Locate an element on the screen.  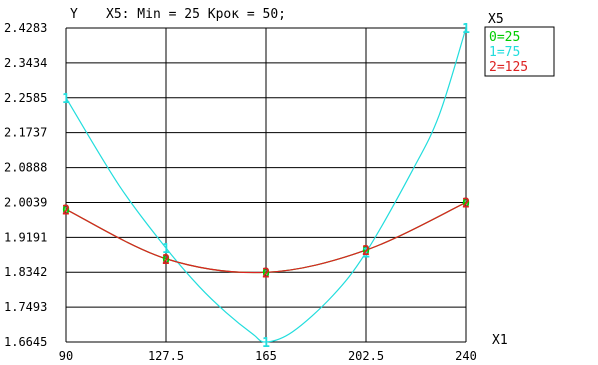
y-tick-label: 1.9191 is located at coordinates (25, 237).